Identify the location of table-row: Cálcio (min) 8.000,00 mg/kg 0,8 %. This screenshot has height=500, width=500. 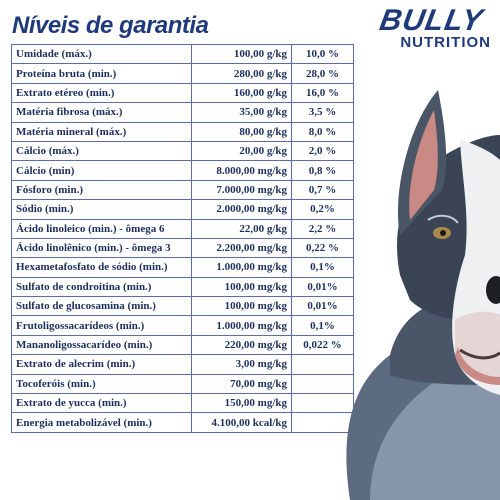
(182, 170).